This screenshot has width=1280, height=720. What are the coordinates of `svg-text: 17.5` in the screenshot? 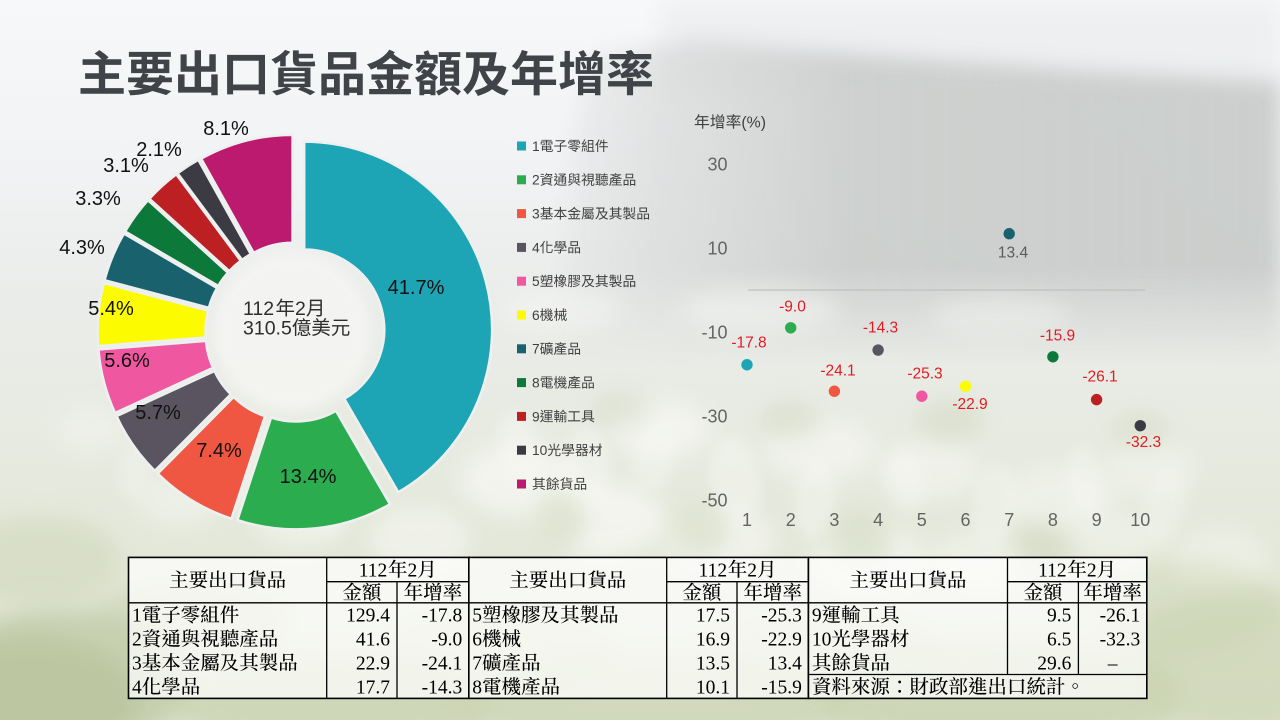 It's located at (713, 616).